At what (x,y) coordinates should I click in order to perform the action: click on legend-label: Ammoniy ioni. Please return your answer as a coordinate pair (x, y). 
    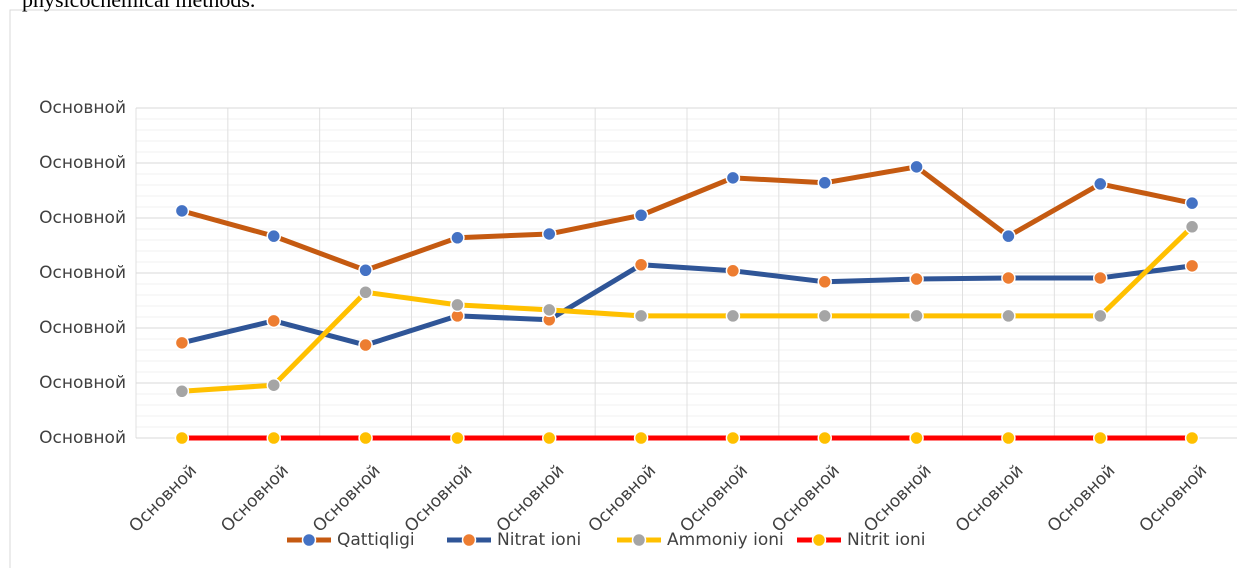
    Looking at the image, I should click on (725, 540).